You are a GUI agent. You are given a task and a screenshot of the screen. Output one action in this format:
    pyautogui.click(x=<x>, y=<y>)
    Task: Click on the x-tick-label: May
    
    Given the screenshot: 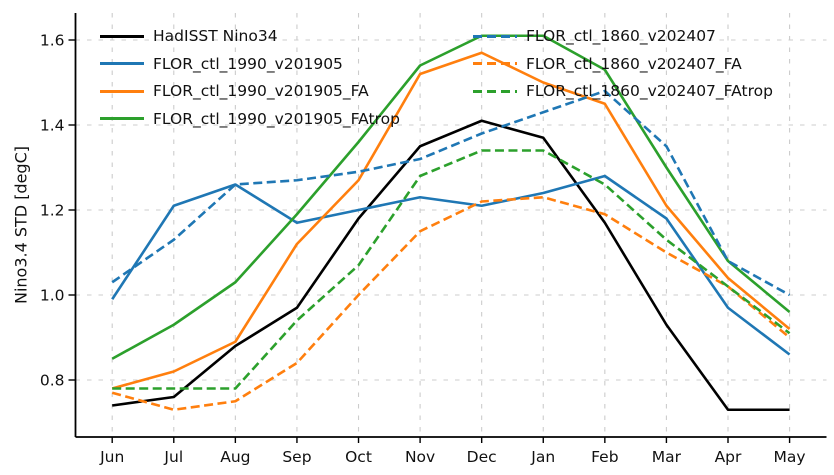 What is the action you would take?
    pyautogui.click(x=790, y=457)
    